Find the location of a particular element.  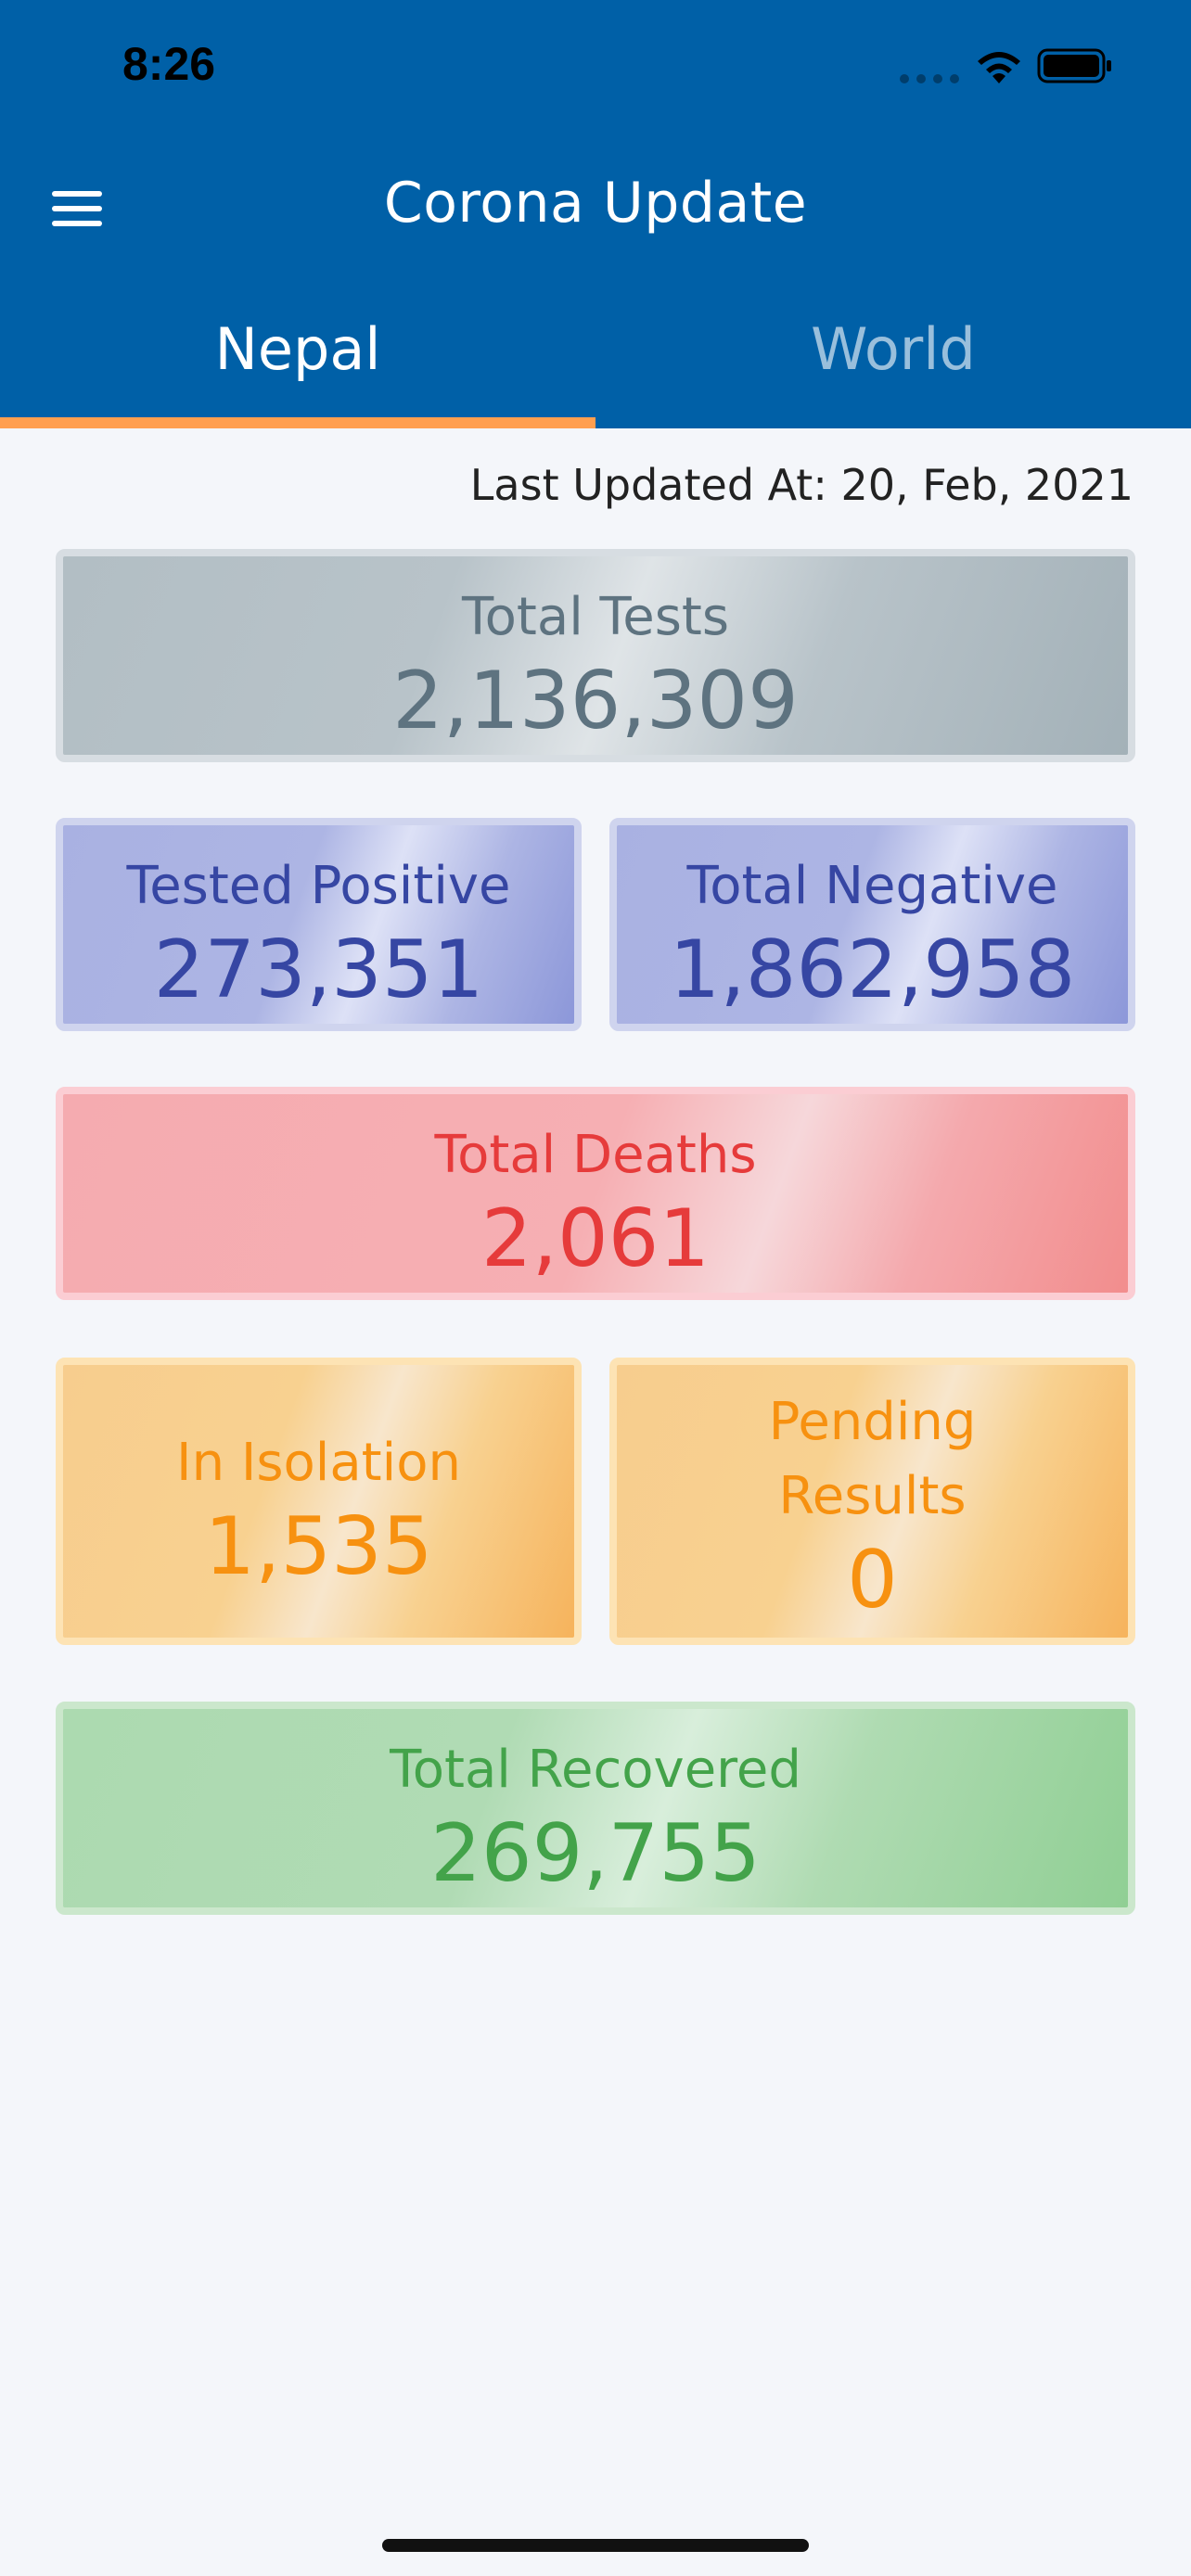

page-title: Corona Update is located at coordinates (595, 203).